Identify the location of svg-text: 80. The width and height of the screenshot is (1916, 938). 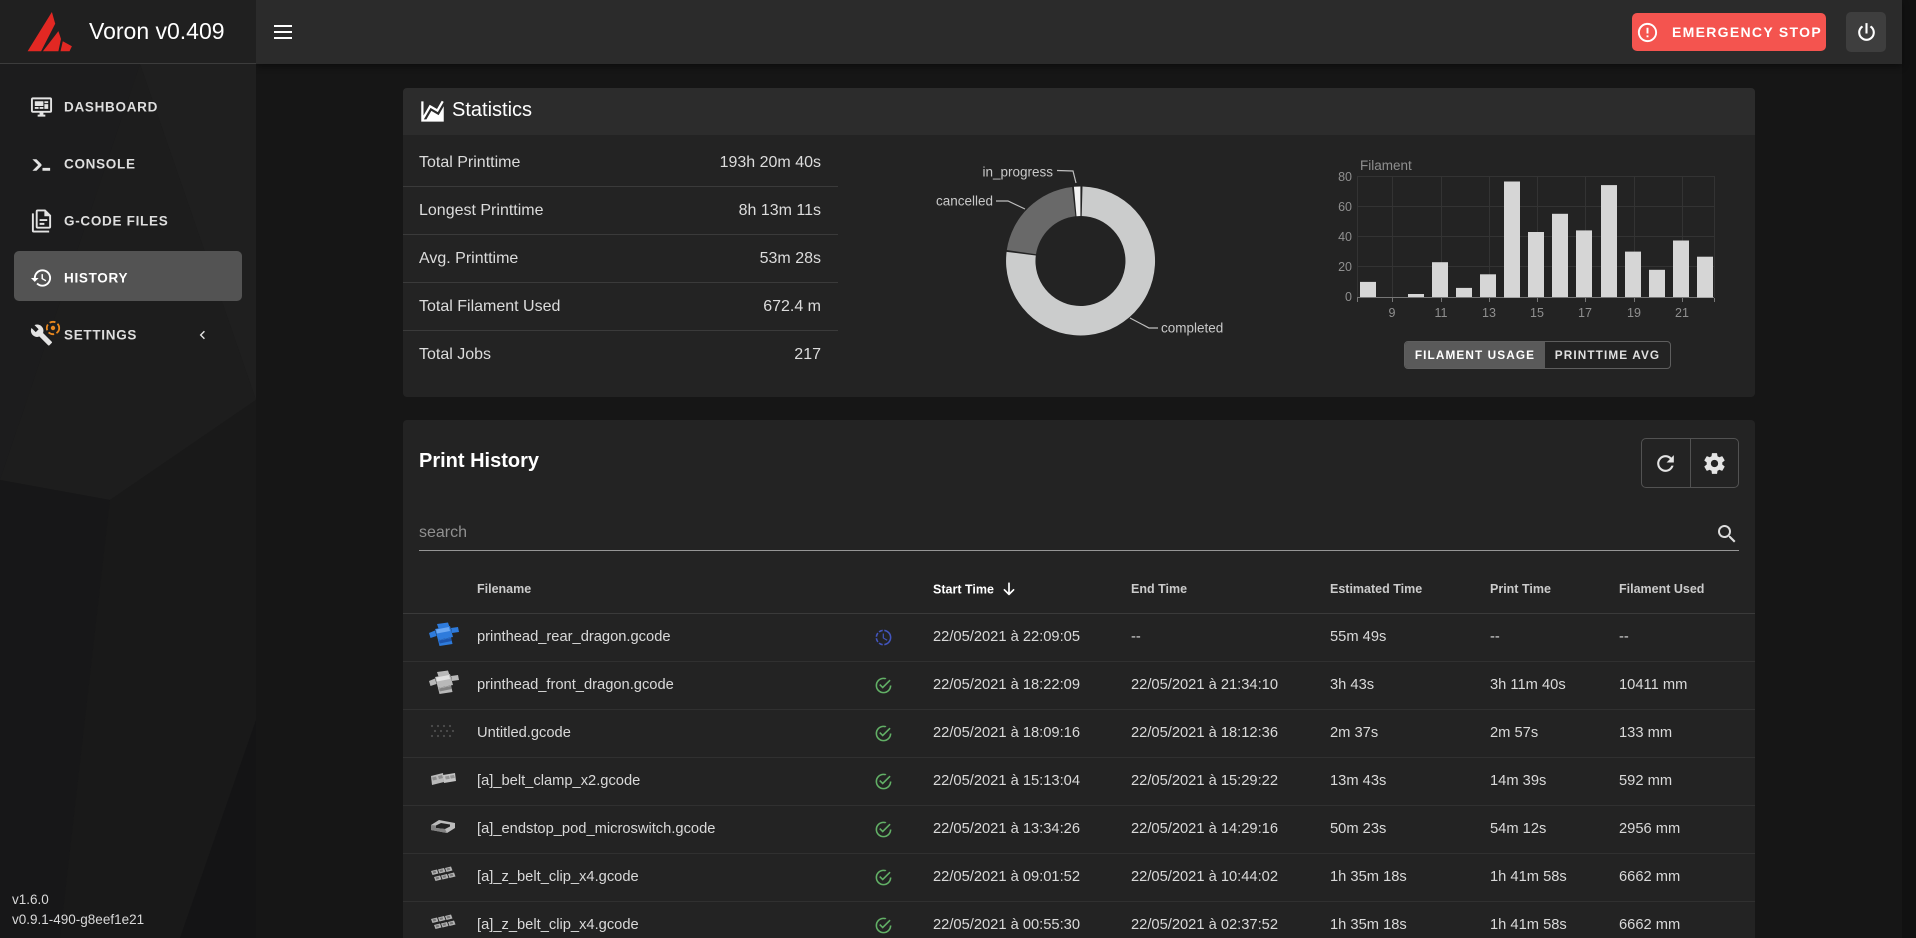
(1345, 177).